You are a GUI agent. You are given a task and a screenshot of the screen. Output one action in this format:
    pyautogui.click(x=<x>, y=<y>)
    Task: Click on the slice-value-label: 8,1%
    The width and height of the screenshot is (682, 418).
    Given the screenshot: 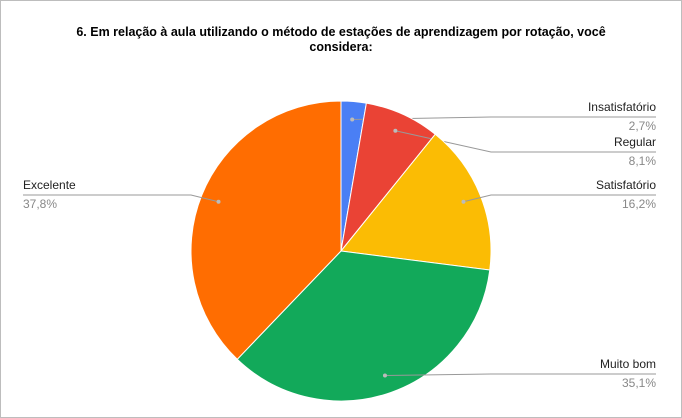 What is the action you would take?
    pyautogui.click(x=643, y=161)
    